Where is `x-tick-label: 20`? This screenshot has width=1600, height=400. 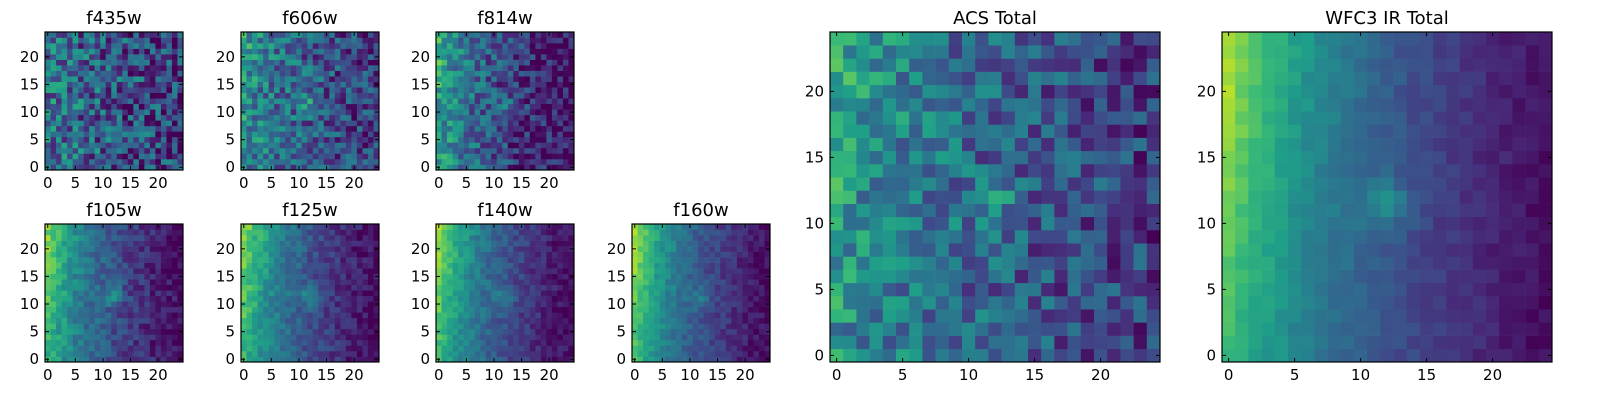 x-tick-label: 20 is located at coordinates (158, 183).